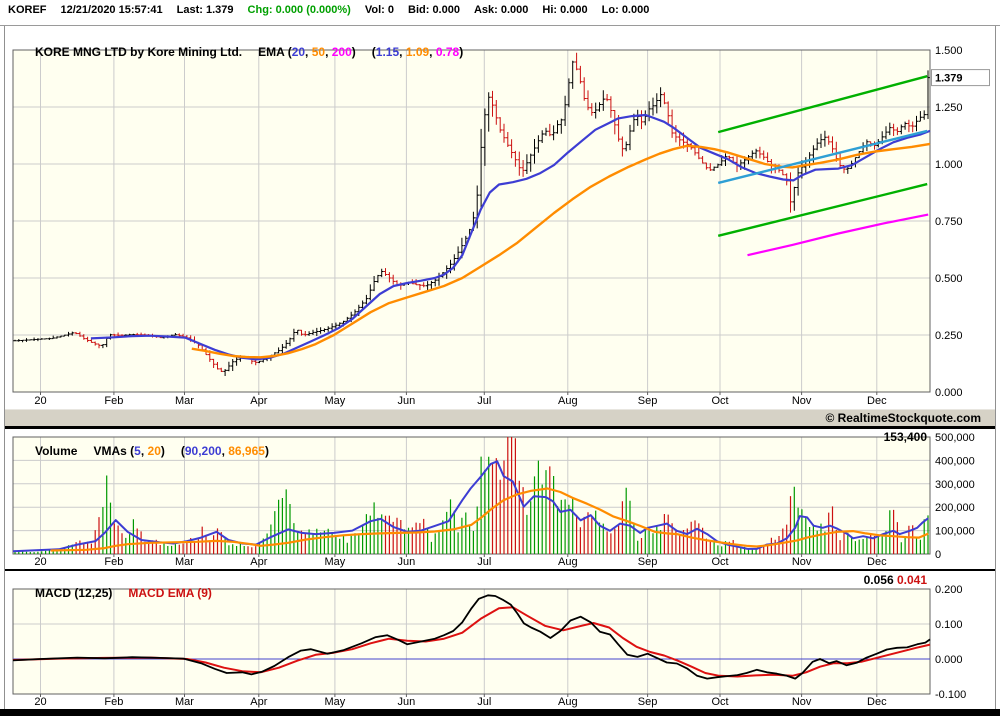 The height and width of the screenshot is (716, 1000). I want to click on vma20-line, so click(489, 519).